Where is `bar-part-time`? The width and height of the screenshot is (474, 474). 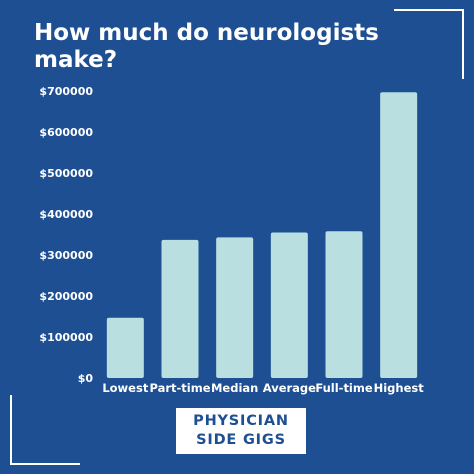
bar-part-time is located at coordinates (180, 308).